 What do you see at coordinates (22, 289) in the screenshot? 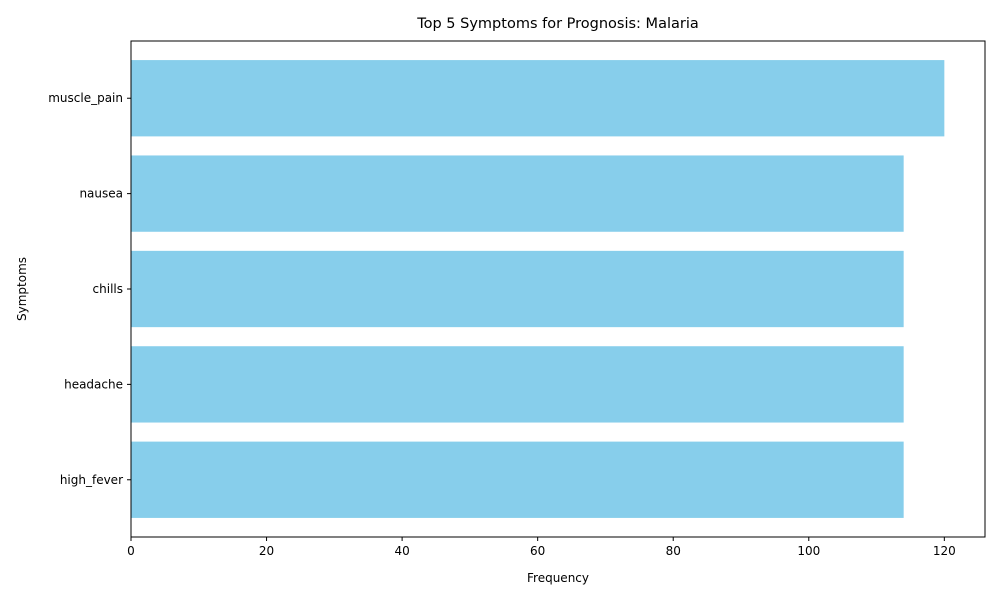
I see `y-axis-title: Symptoms` at bounding box center [22, 289].